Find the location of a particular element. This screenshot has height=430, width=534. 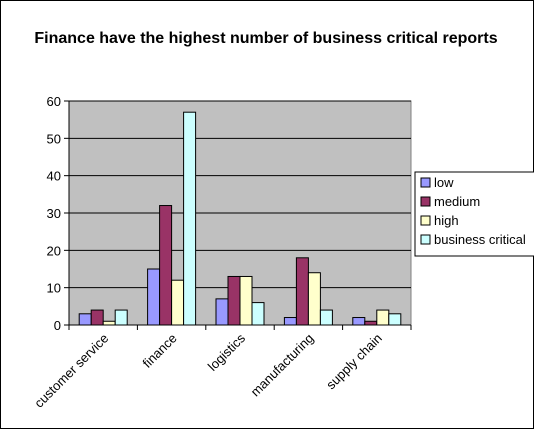

bar-business-critical-finance is located at coordinates (190, 218).